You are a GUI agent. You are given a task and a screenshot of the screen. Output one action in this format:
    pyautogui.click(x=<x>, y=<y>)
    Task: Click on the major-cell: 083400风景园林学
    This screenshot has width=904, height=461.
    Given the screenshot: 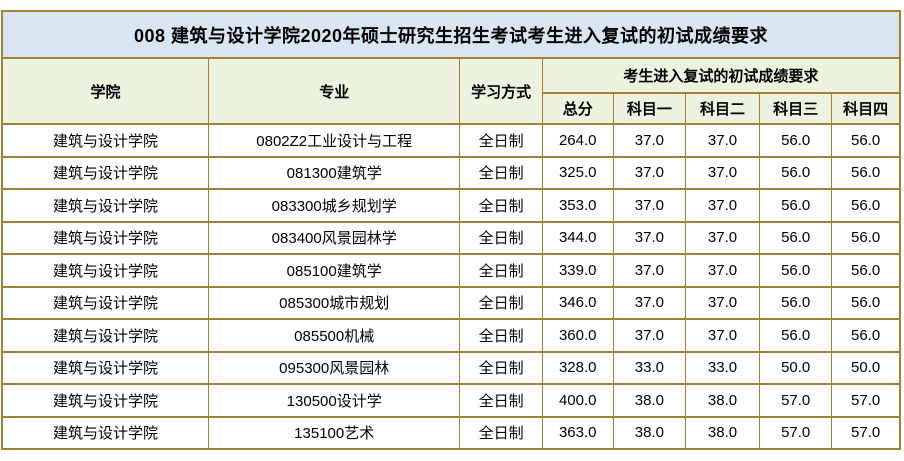 What is the action you would take?
    pyautogui.click(x=334, y=237)
    